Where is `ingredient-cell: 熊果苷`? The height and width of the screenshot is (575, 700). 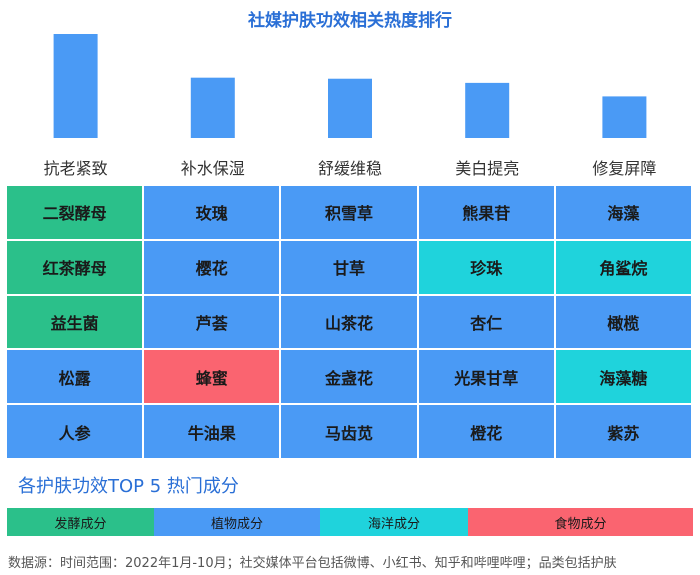 ingredient-cell: 熊果苷 is located at coordinates (487, 213).